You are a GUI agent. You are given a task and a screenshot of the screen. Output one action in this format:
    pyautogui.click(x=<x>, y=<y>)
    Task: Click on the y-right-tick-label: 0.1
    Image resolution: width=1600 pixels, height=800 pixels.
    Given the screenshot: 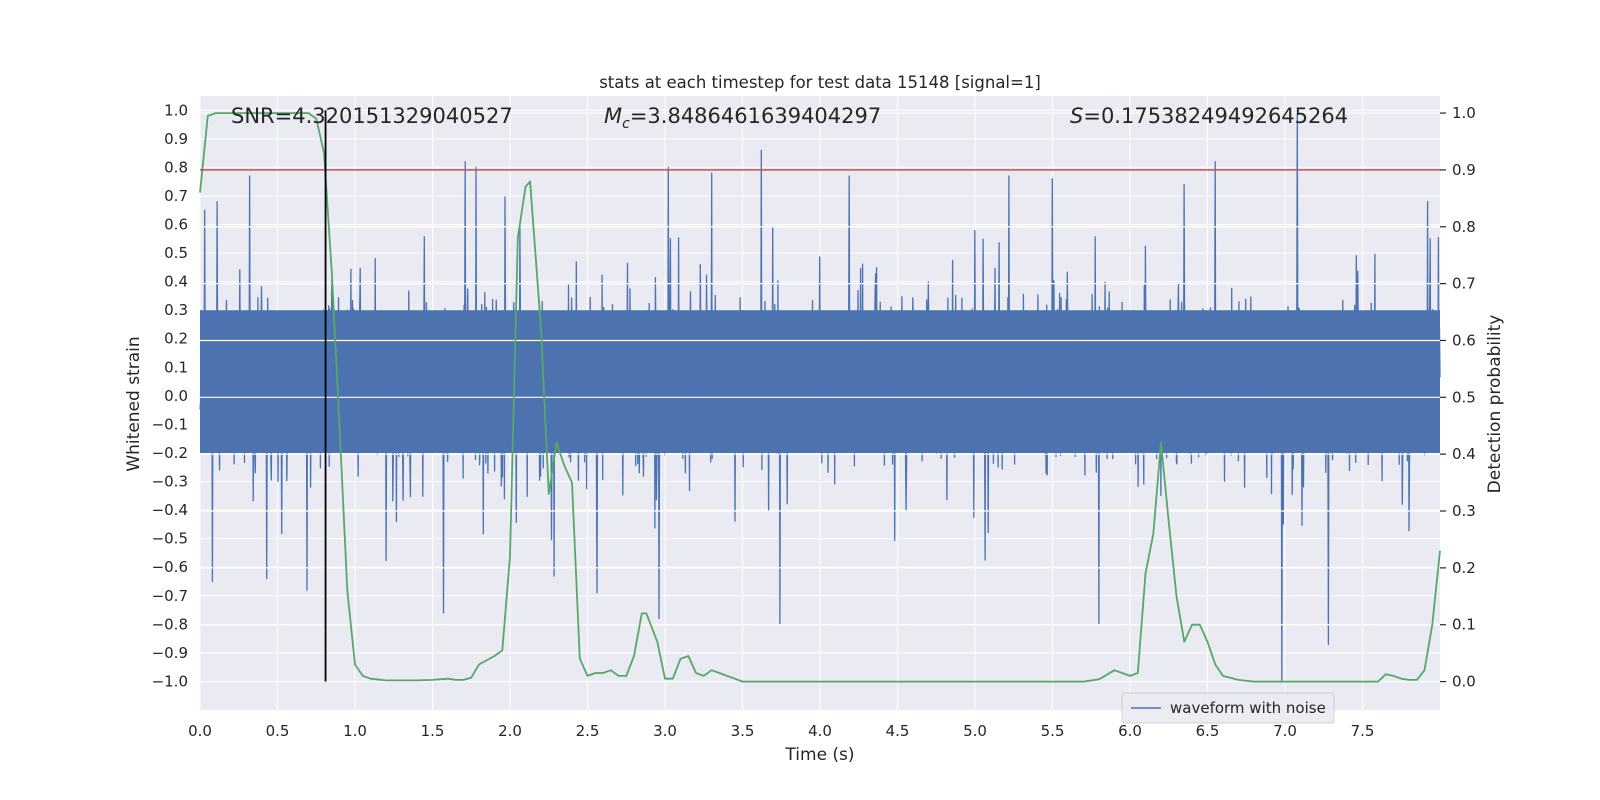 What is the action you would take?
    pyautogui.click(x=1464, y=625)
    